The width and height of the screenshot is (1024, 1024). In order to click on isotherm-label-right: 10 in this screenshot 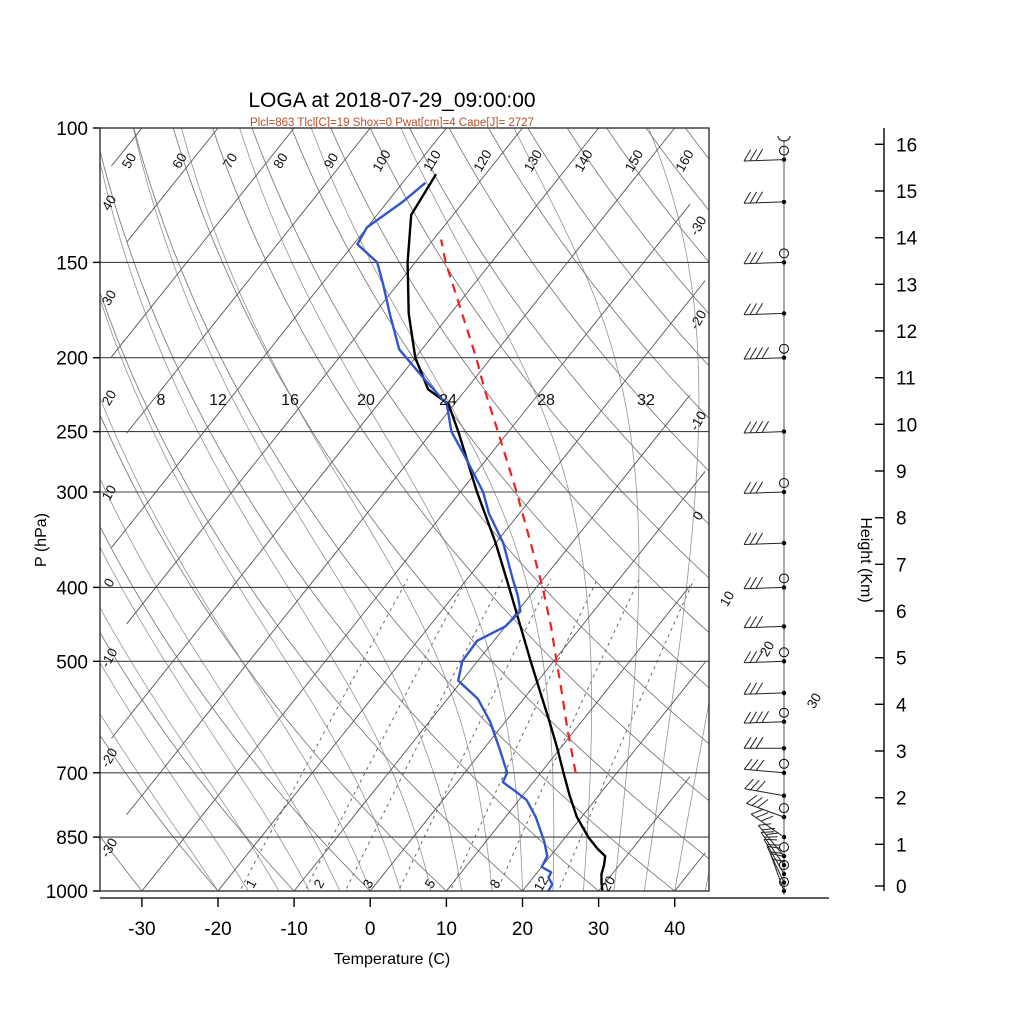, I will do `click(727, 598)`.